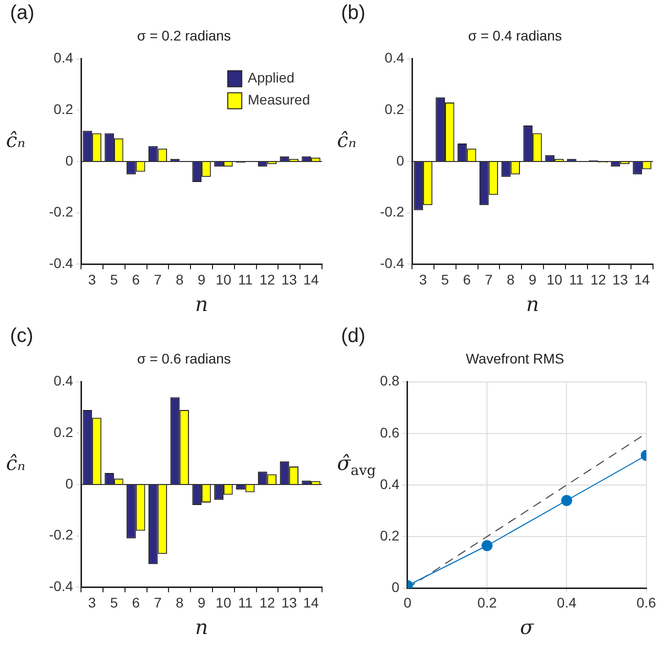  What do you see at coordinates (646, 602) in the screenshot?
I see `x-tick-label: 0.6` at bounding box center [646, 602].